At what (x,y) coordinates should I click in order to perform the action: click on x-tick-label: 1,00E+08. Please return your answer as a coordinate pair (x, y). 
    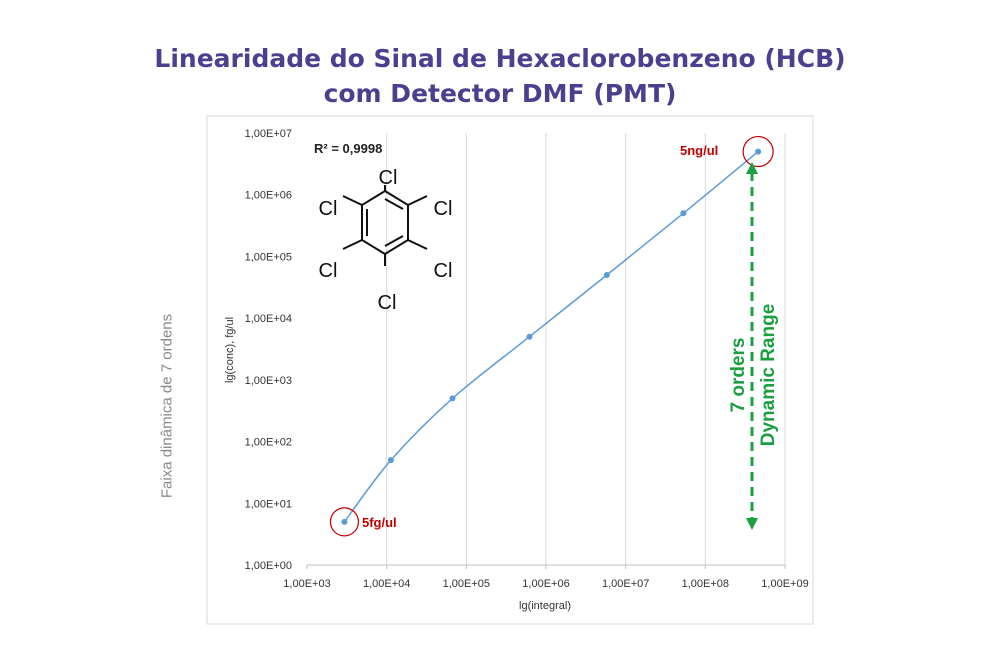
    Looking at the image, I should click on (705, 584).